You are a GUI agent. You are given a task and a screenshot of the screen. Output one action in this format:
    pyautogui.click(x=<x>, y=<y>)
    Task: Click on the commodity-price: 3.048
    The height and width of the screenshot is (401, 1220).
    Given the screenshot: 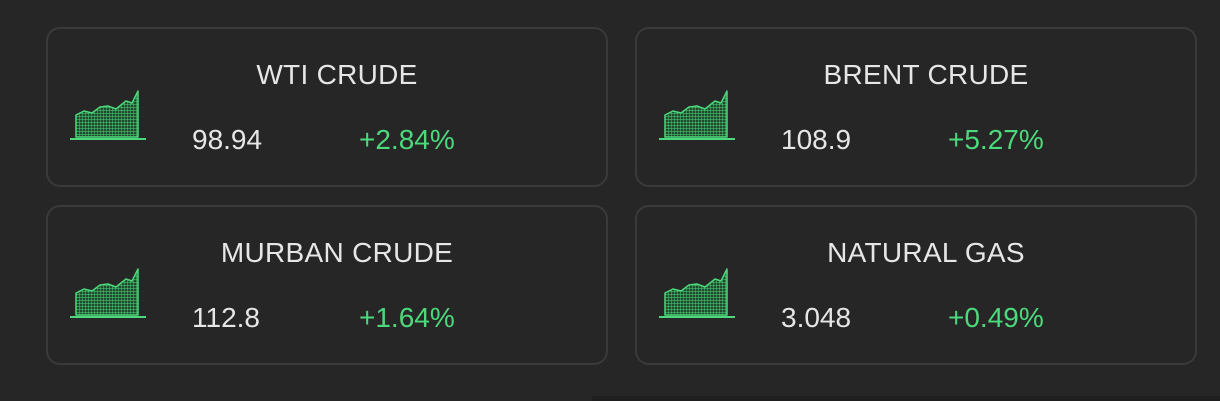 What is the action you would take?
    pyautogui.click(x=816, y=317)
    